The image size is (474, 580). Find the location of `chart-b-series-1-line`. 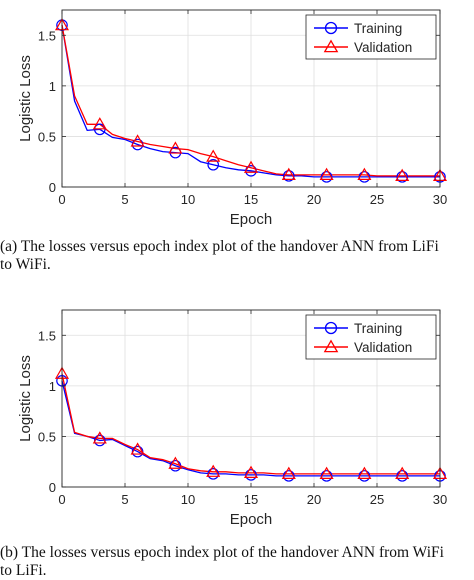

chart-b-series-1-line is located at coordinates (250, 424).